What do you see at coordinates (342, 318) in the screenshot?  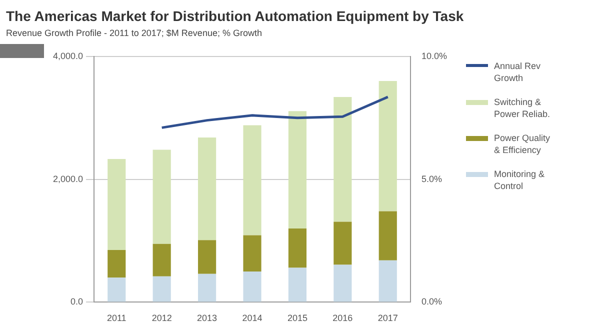 I see `x-tick-label: 2016` at bounding box center [342, 318].